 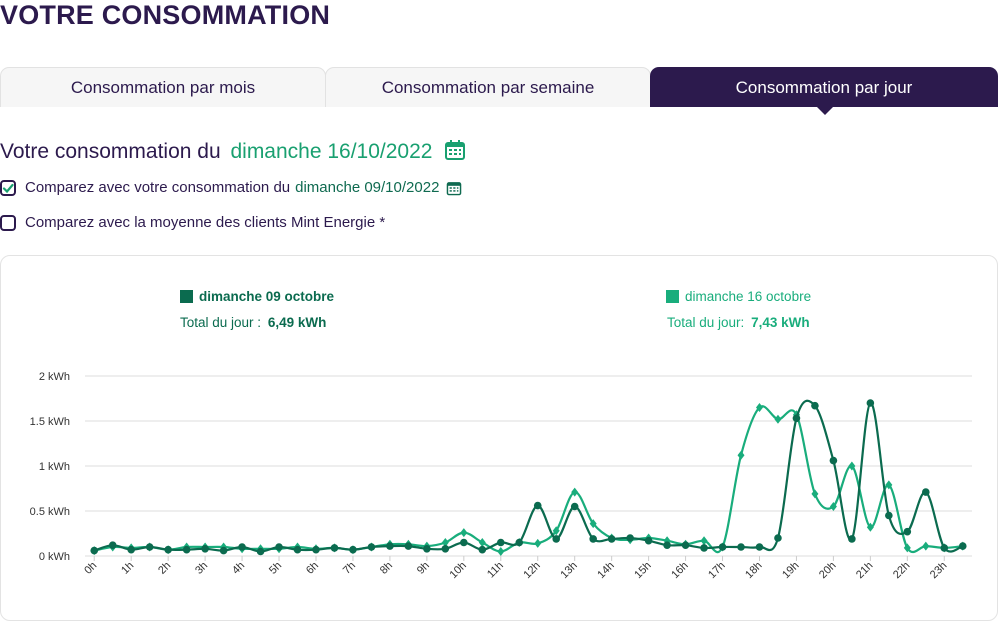 I want to click on total-value: 7,43 kWh, so click(x=780, y=322).